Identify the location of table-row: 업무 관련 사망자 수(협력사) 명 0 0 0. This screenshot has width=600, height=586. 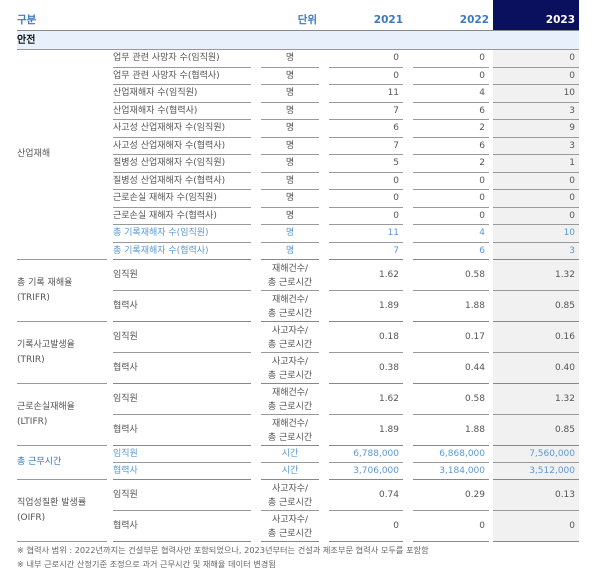
(298, 76).